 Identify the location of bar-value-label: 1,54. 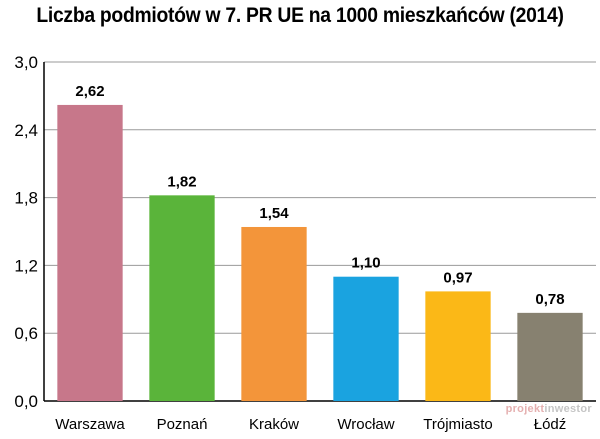
(274, 213).